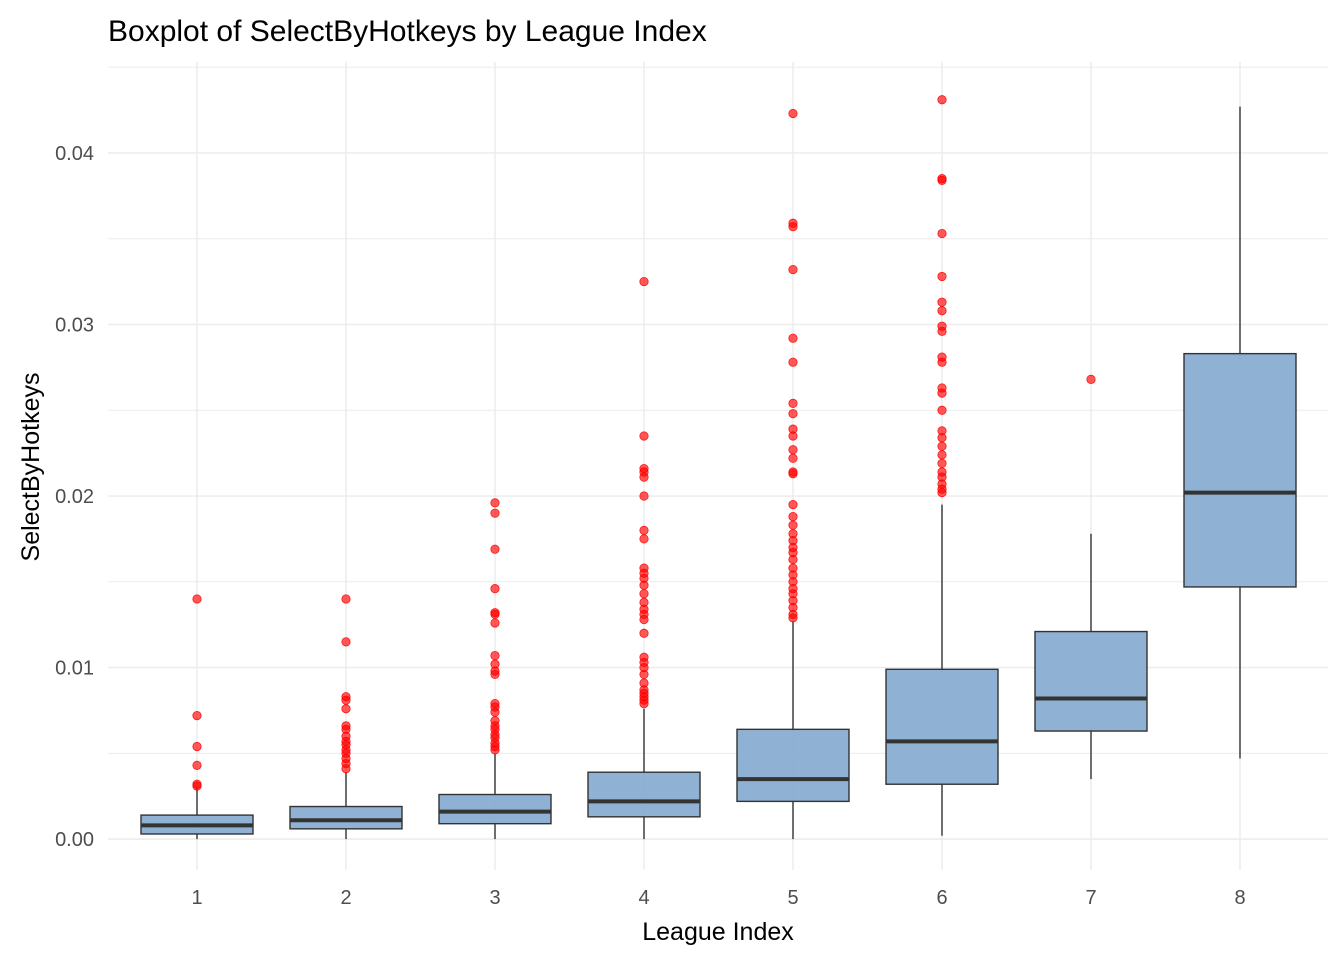 Image resolution: width=1344 pixels, height=960 pixels. What do you see at coordinates (74, 669) in the screenshot?
I see `y-tick-label: 0.01` at bounding box center [74, 669].